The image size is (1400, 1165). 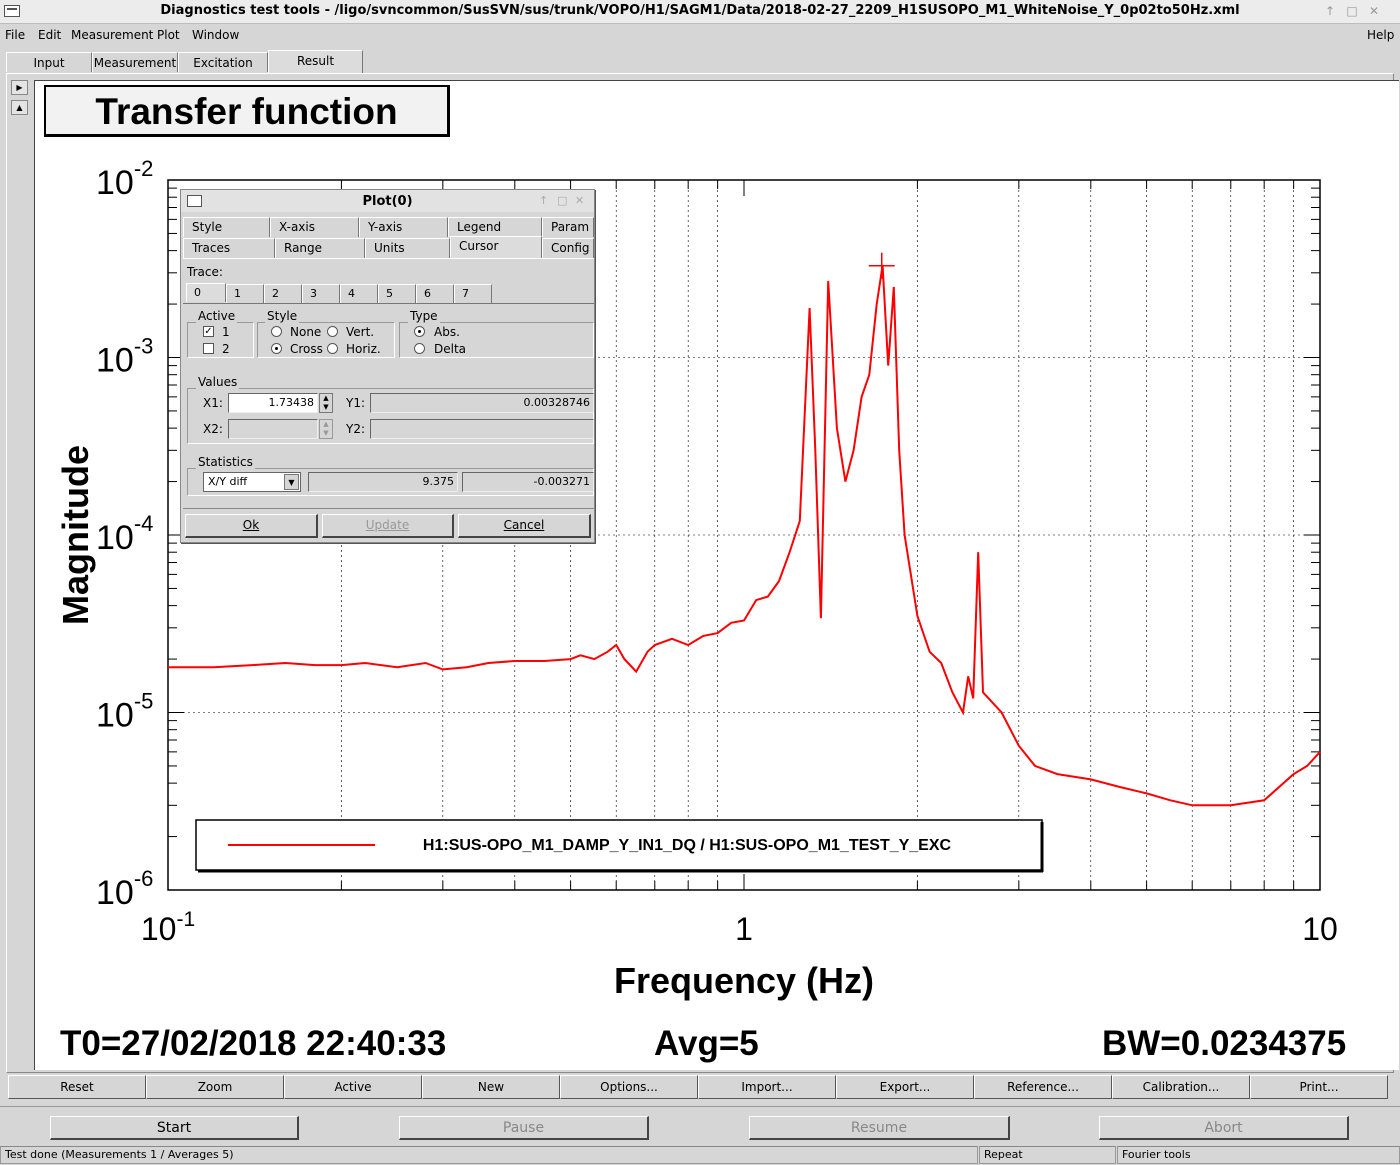 What do you see at coordinates (1374, 11) in the screenshot?
I see `window-close-icon: ✕` at bounding box center [1374, 11].